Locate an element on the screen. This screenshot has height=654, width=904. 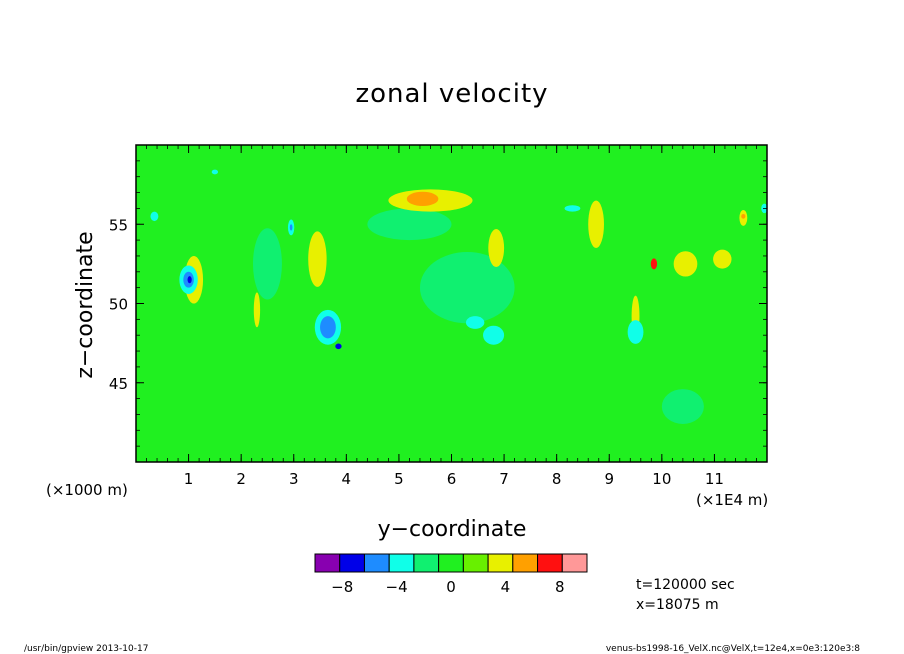
x-tick-label: 8 is located at coordinates (557, 479).